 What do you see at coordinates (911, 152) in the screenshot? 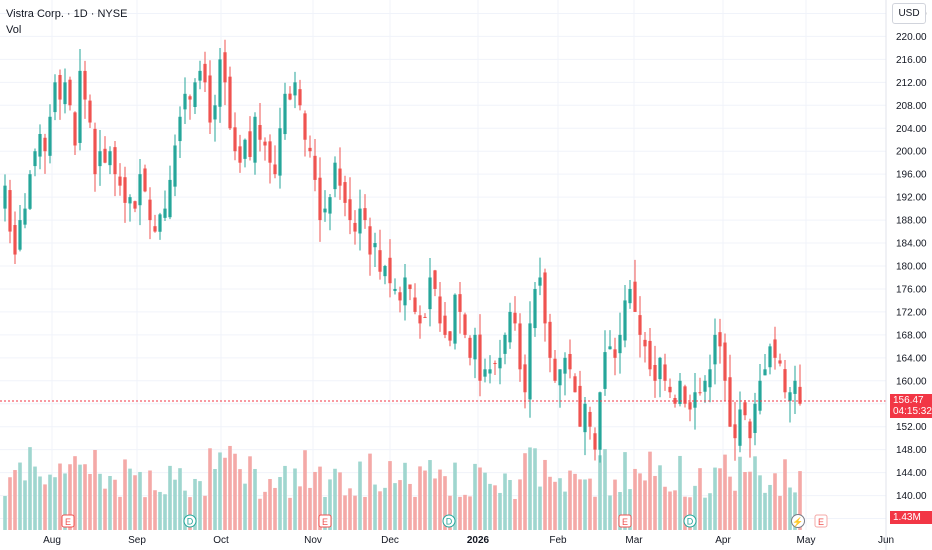
I see `price-tick-label: 200.00` at bounding box center [911, 152].